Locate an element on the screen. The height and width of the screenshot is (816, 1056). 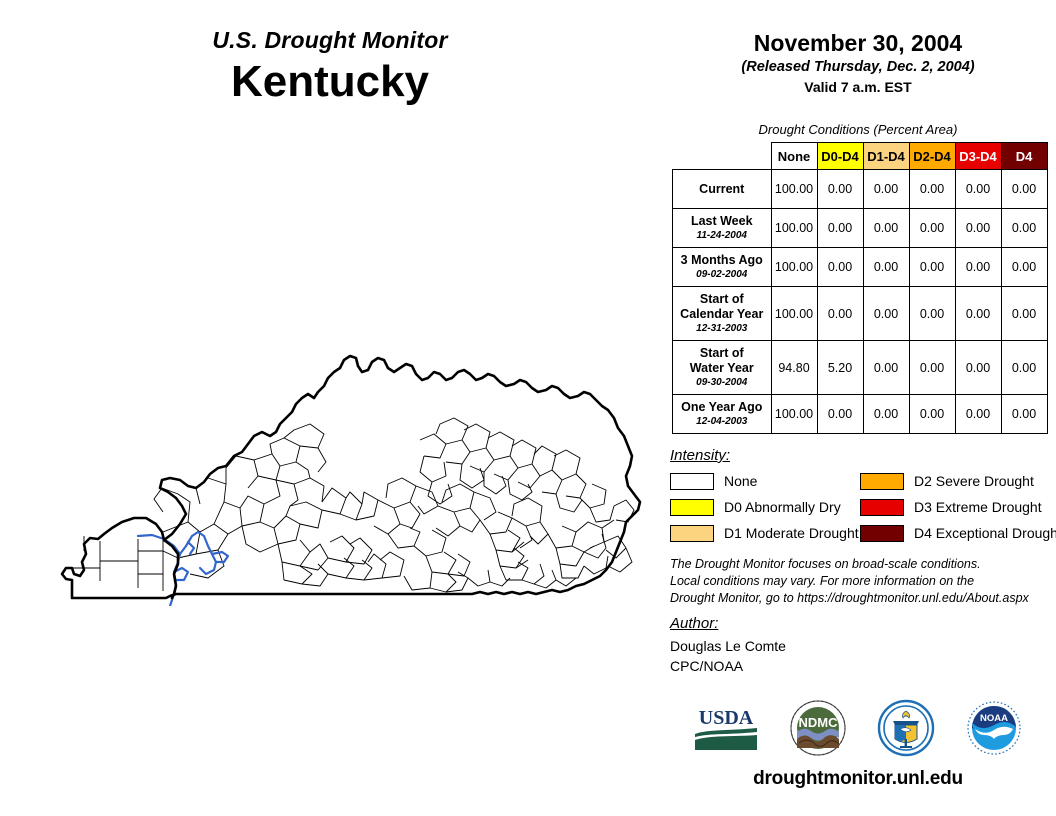
cell-r5-c4: 0.00 is located at coordinates (978, 414).